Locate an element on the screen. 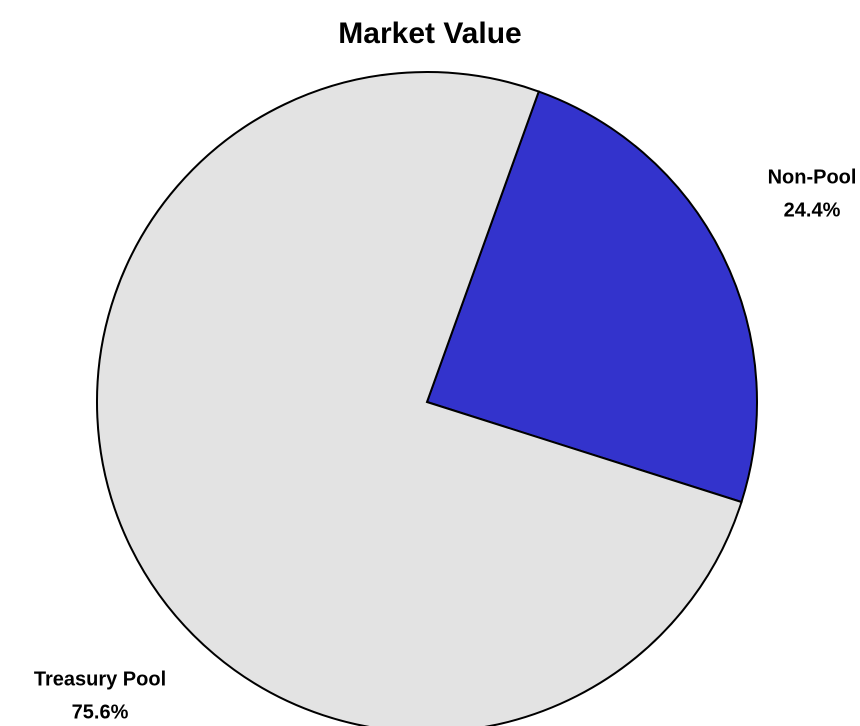  slice-label: Treasury Pool is located at coordinates (100, 679).